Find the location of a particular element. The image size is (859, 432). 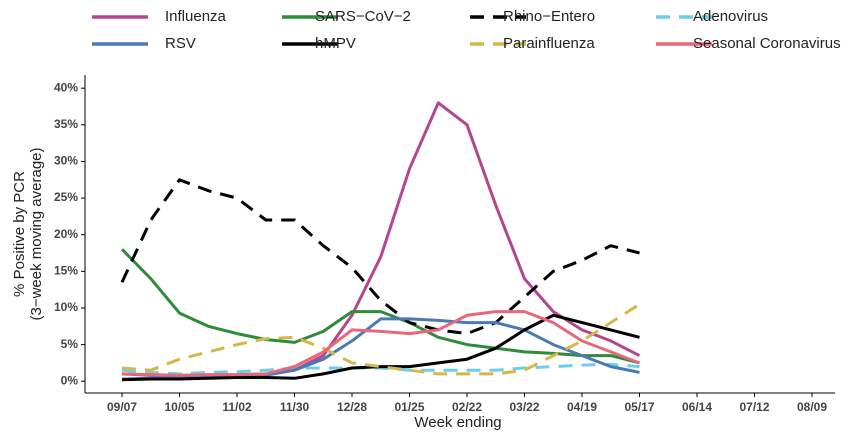

x-tick-label: 06/14 is located at coordinates (697, 407).